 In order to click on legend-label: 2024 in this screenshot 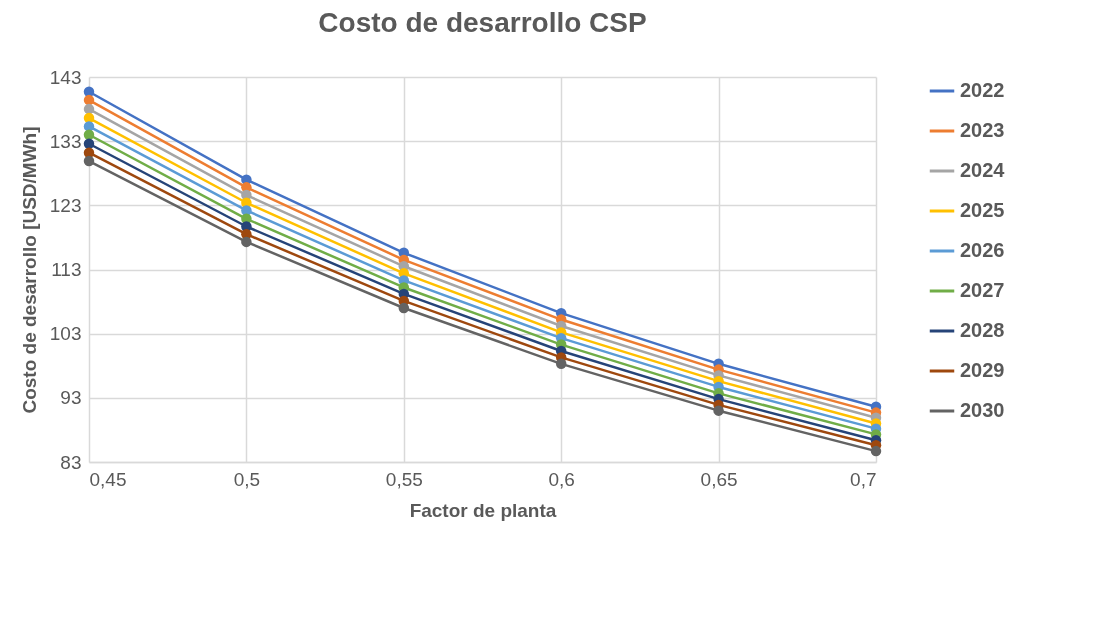, I will do `click(983, 170)`.